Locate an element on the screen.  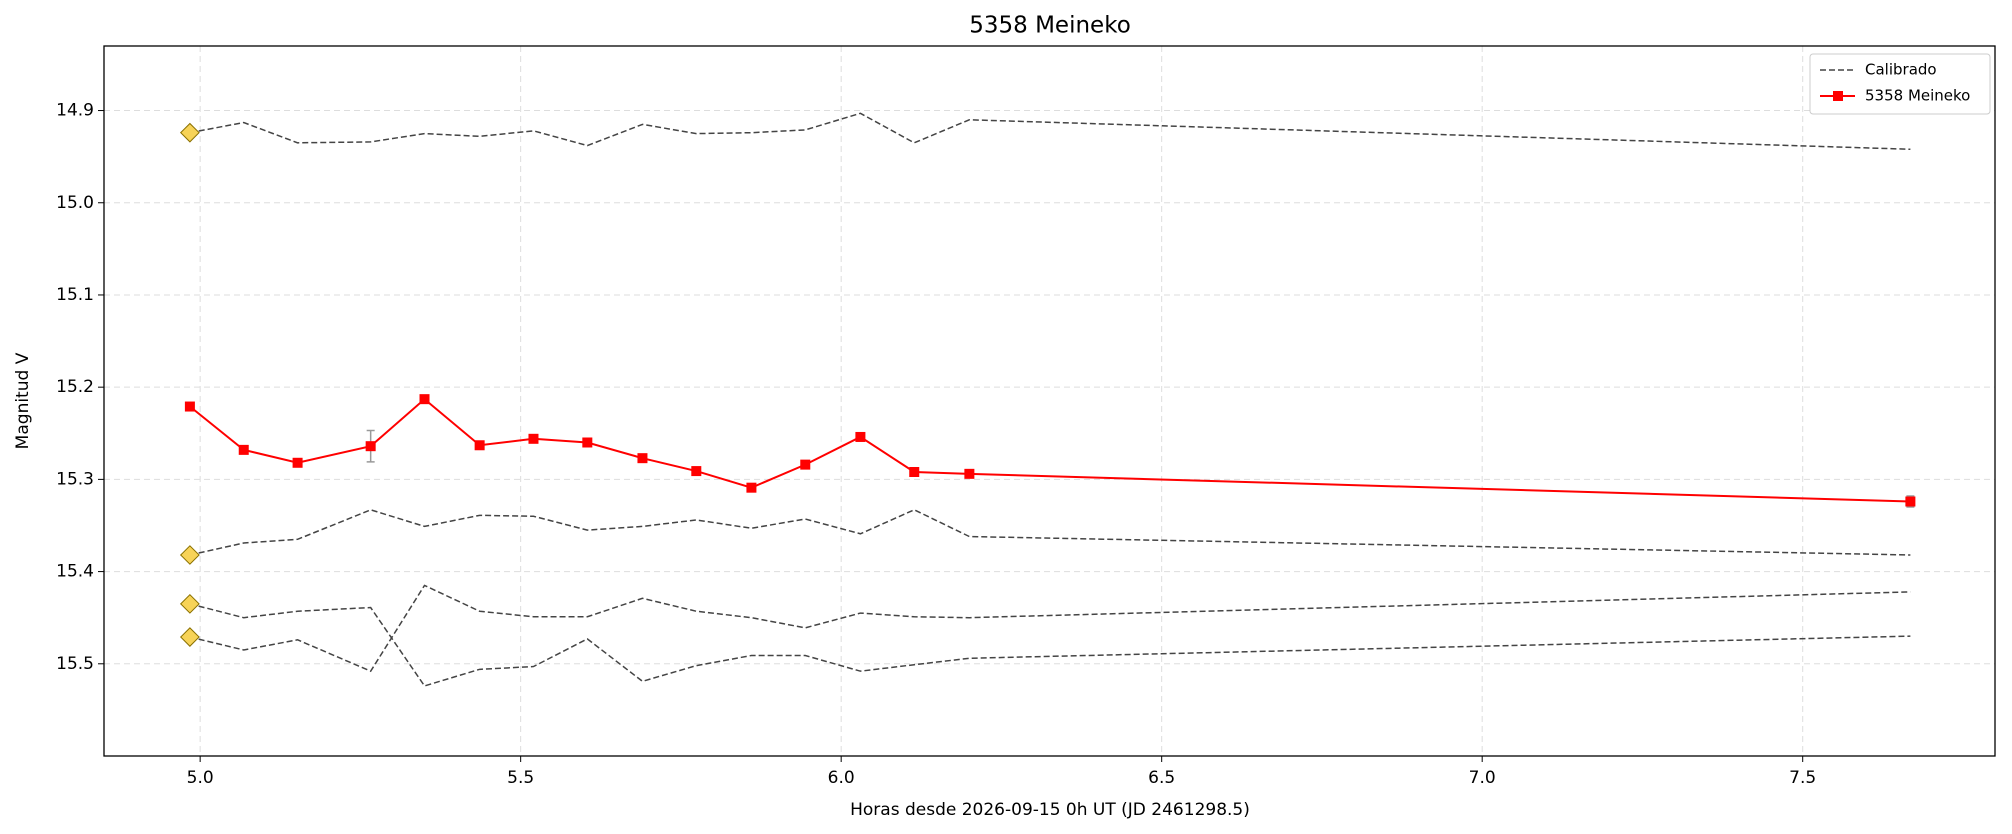
y-tick-label: 15.0 is located at coordinates (75, 203).